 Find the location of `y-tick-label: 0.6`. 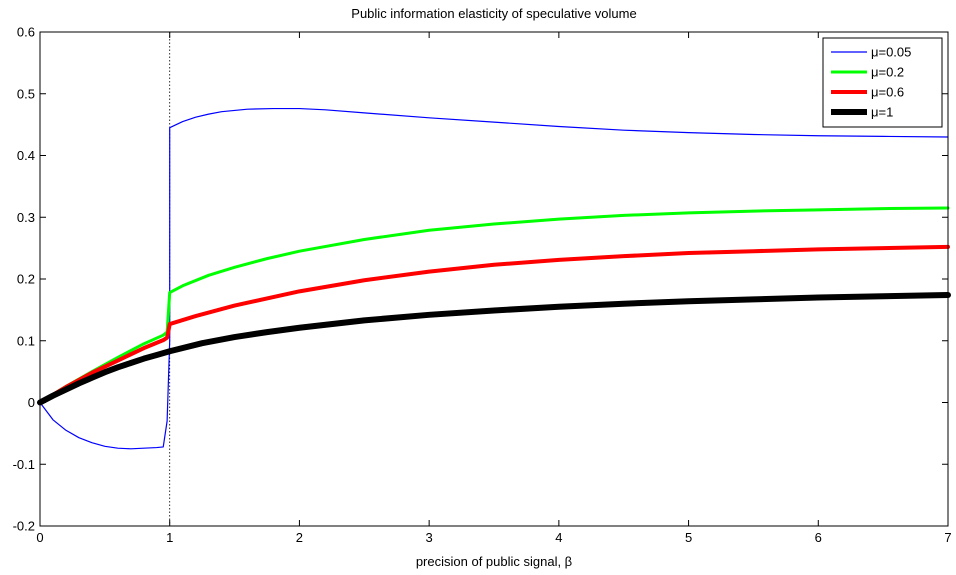

y-tick-label: 0.6 is located at coordinates (26, 32).